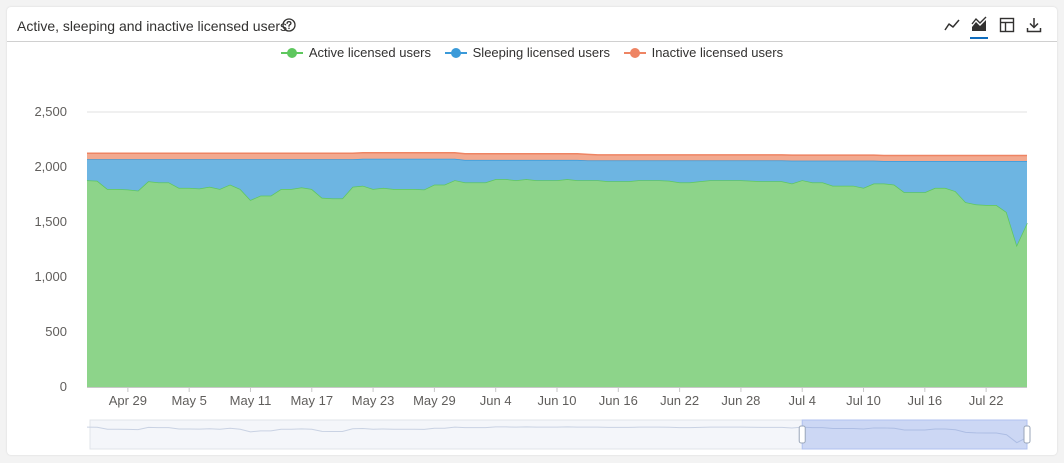 This screenshot has width=1064, height=463. What do you see at coordinates (251, 400) in the screenshot?
I see `x-tick-label: May 11` at bounding box center [251, 400].